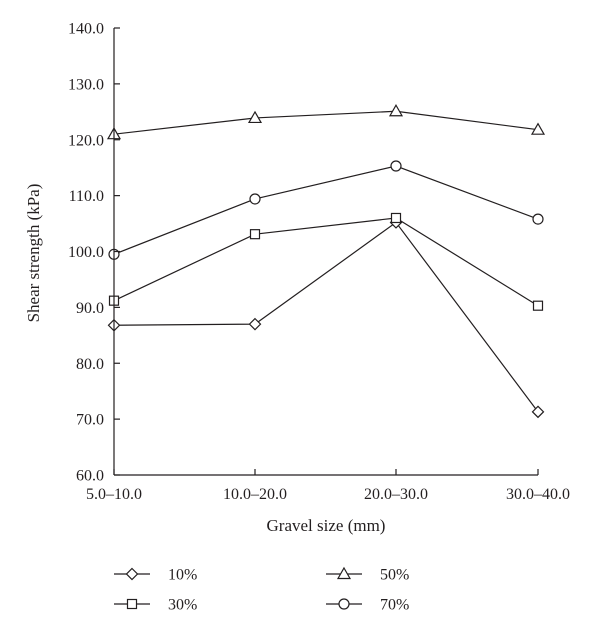  What do you see at coordinates (90, 308) in the screenshot?
I see `y-tick-label: 90.0` at bounding box center [90, 308].